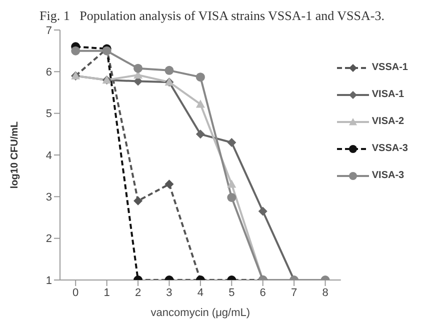 This screenshot has height=330, width=424. I want to click on y-tick-label: 5, so click(49, 114).